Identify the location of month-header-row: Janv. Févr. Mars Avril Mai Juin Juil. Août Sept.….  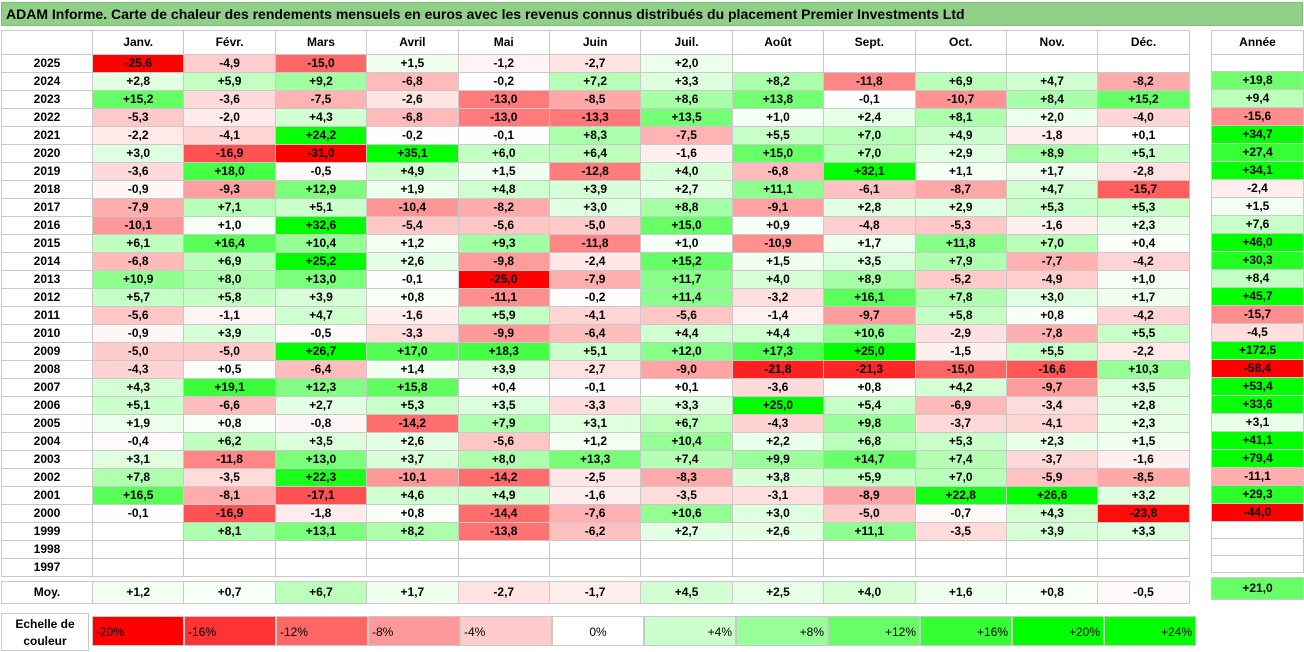
(595, 42).